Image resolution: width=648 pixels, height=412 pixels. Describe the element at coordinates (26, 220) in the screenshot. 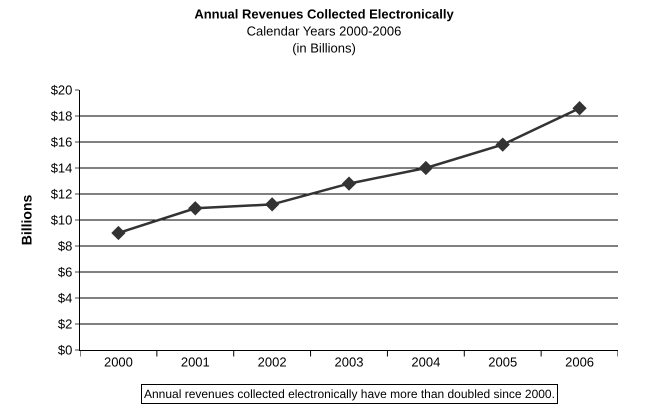

I see `y-axis-title: Billions` at that location.